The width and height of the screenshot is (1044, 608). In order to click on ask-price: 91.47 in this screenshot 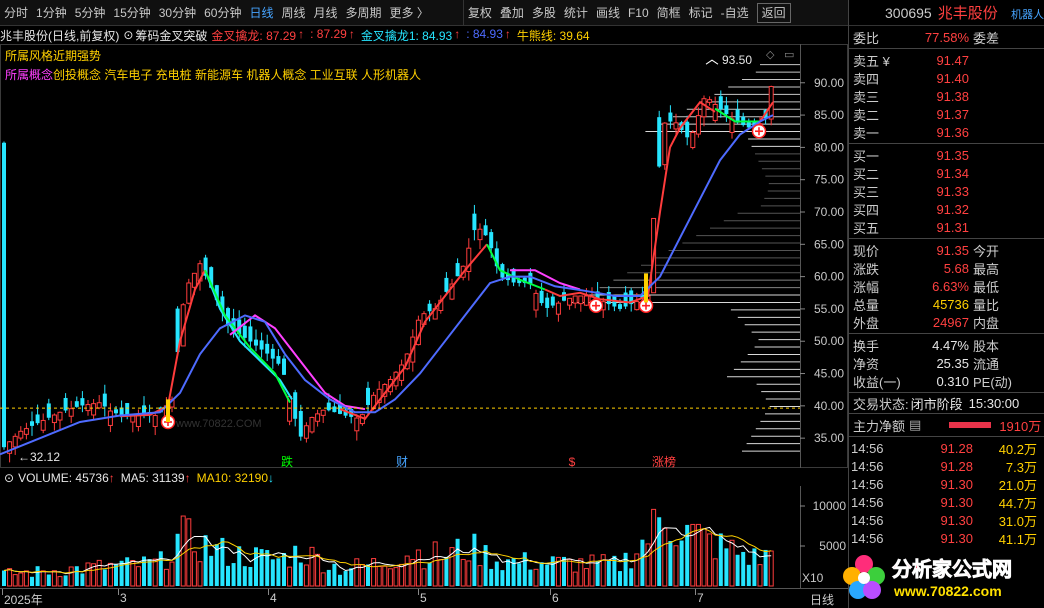, I will do `click(952, 60)`.